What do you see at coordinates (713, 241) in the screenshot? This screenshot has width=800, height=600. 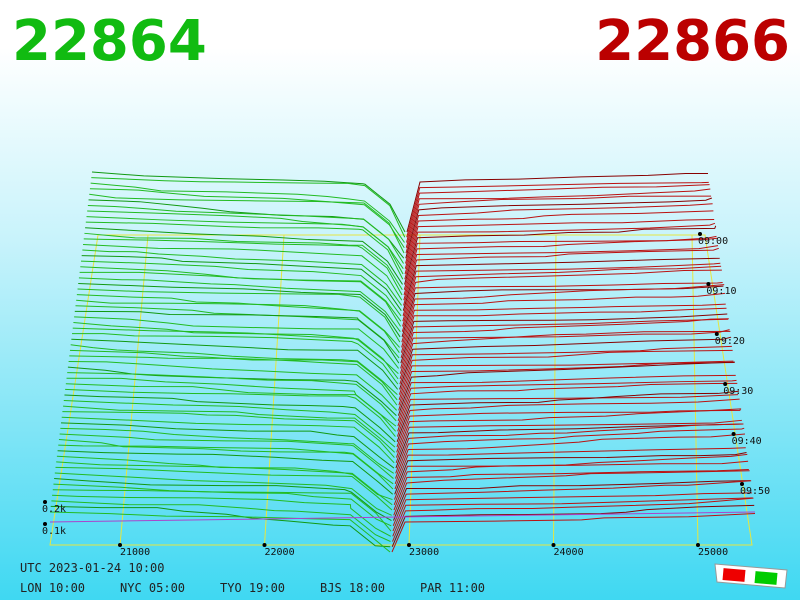 I see `time-label: 09:00` at bounding box center [713, 241].